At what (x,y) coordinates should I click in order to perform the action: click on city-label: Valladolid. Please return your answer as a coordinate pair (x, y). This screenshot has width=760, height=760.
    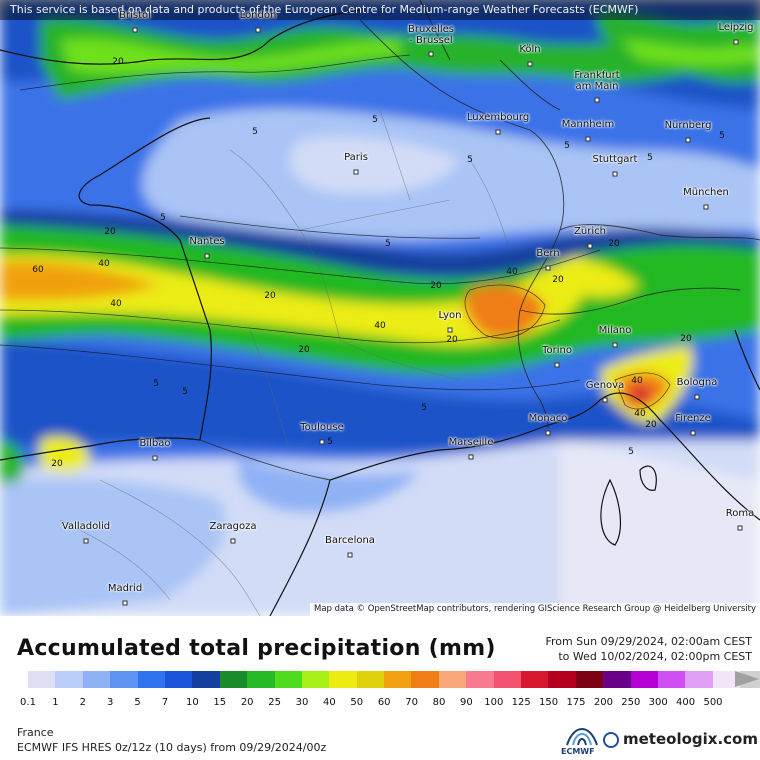
    Looking at the image, I should click on (86, 526).